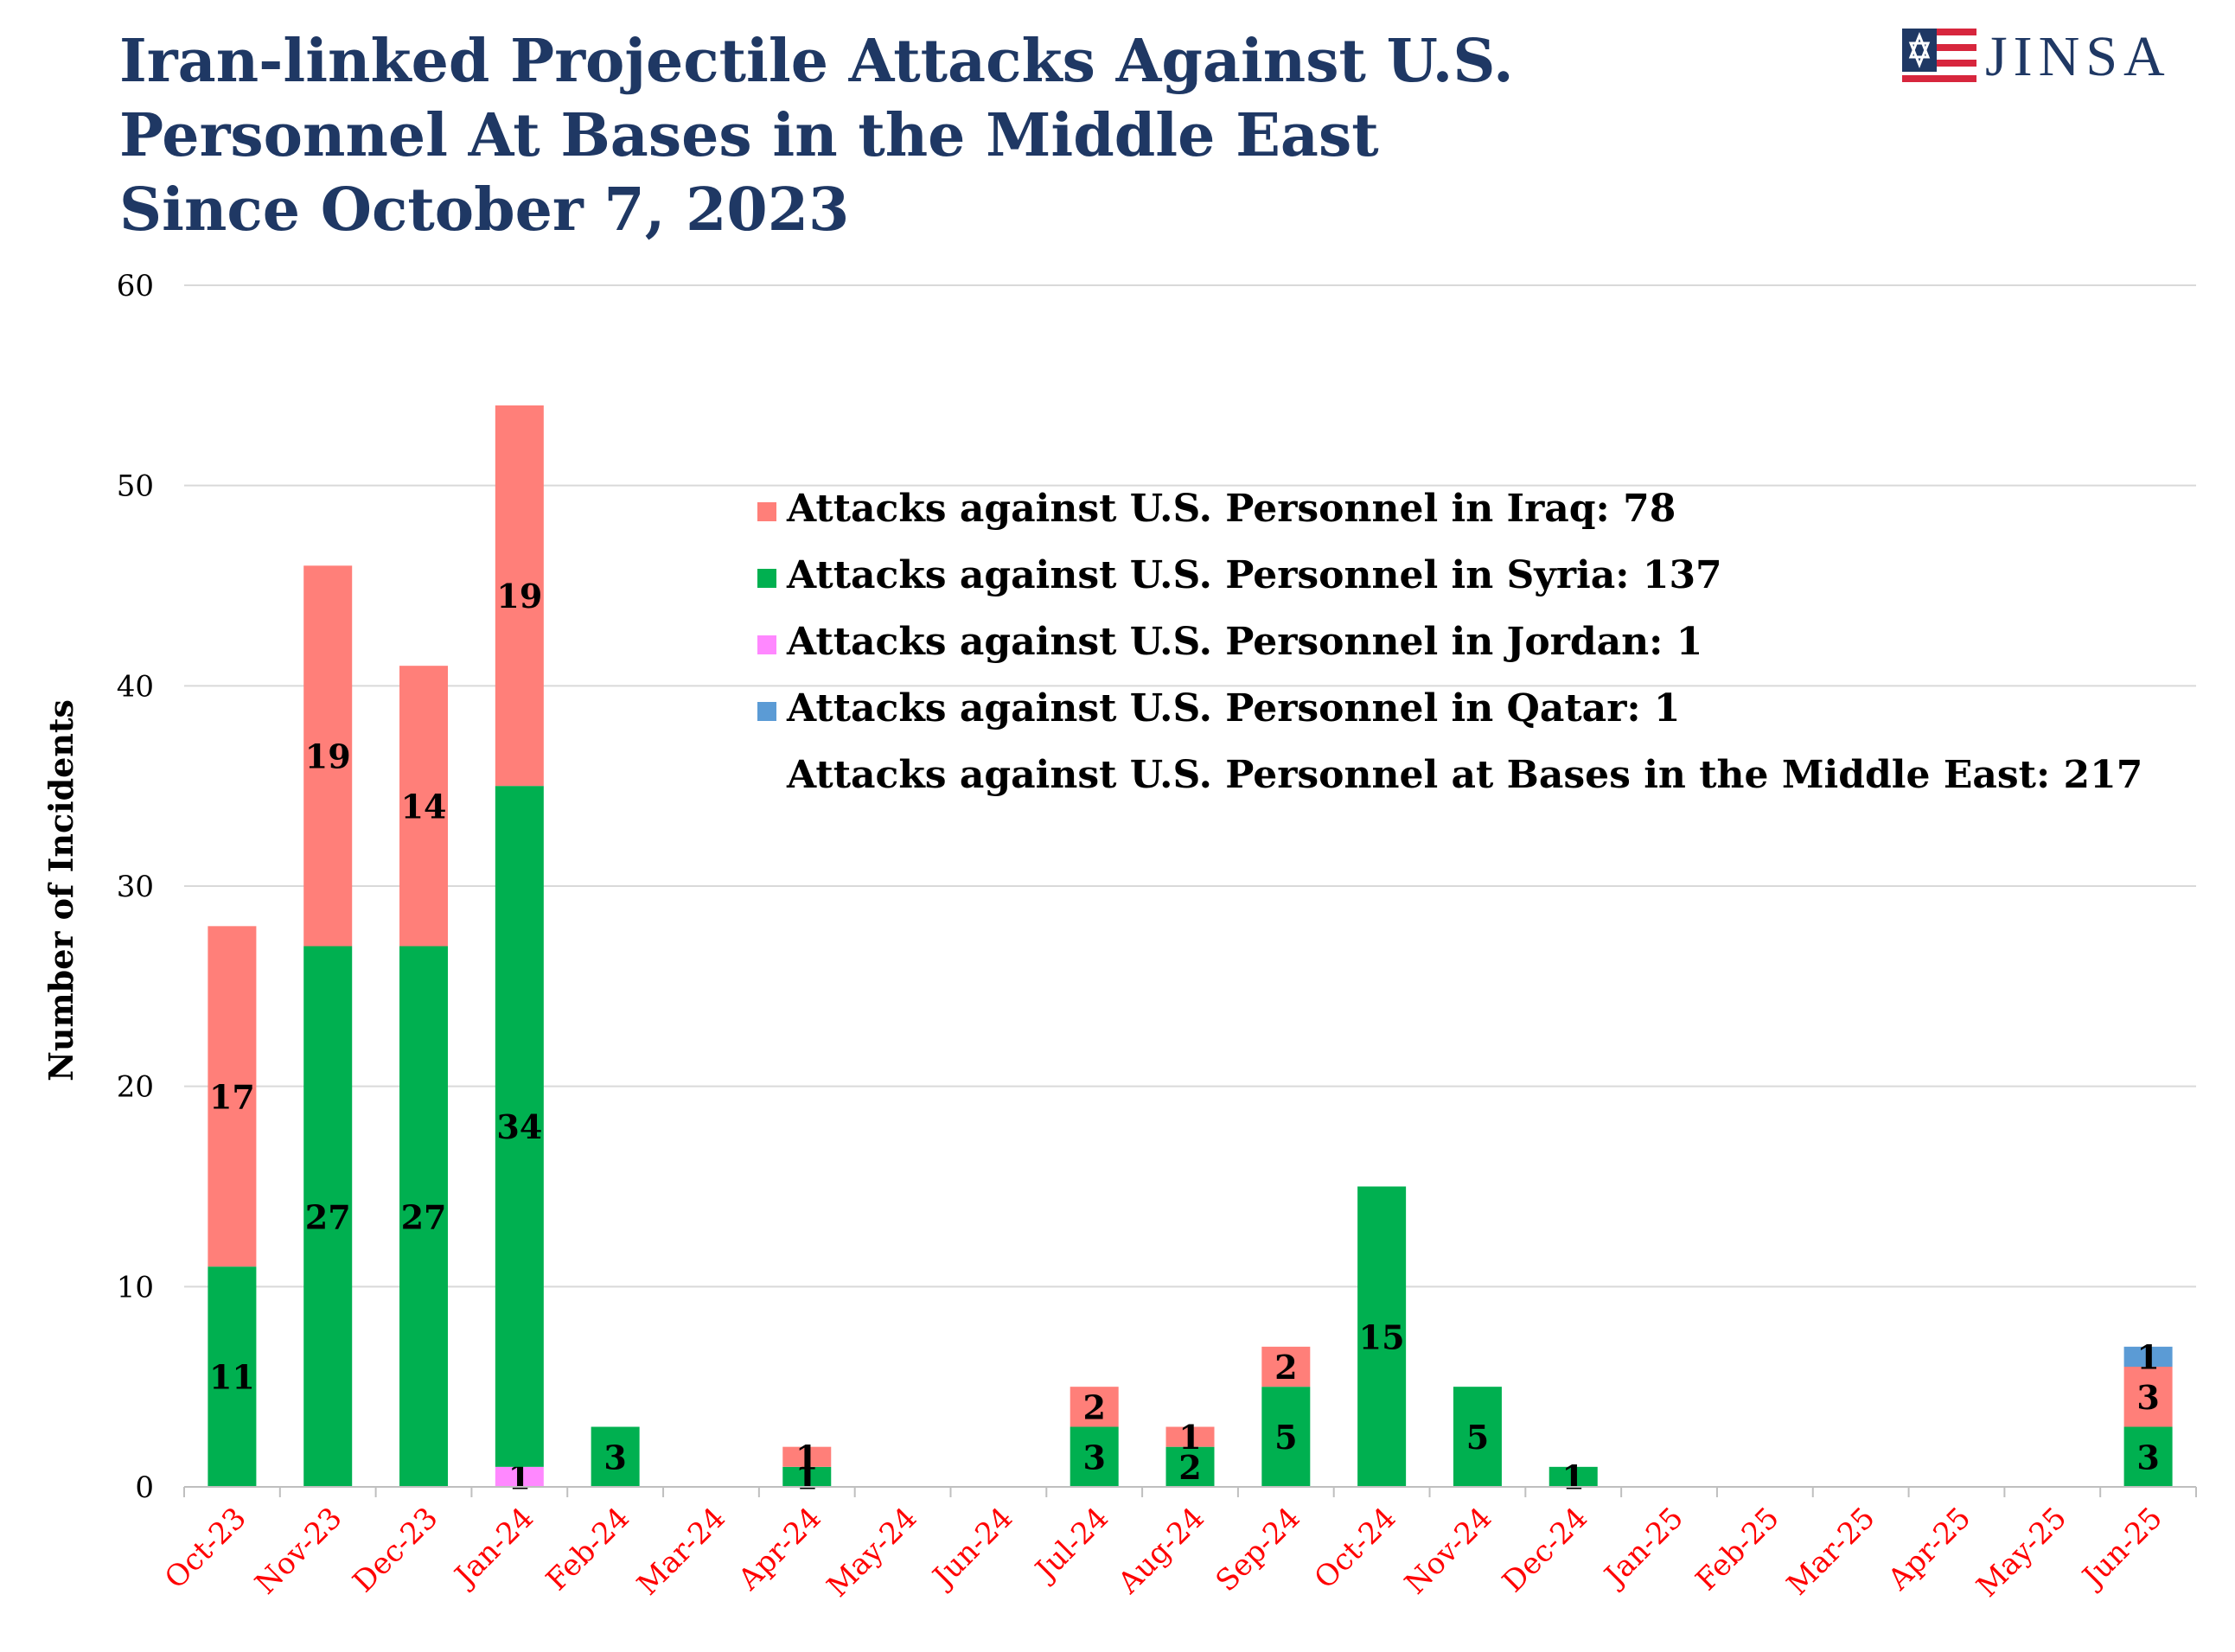  I want to click on data-label: 14, so click(424, 806).